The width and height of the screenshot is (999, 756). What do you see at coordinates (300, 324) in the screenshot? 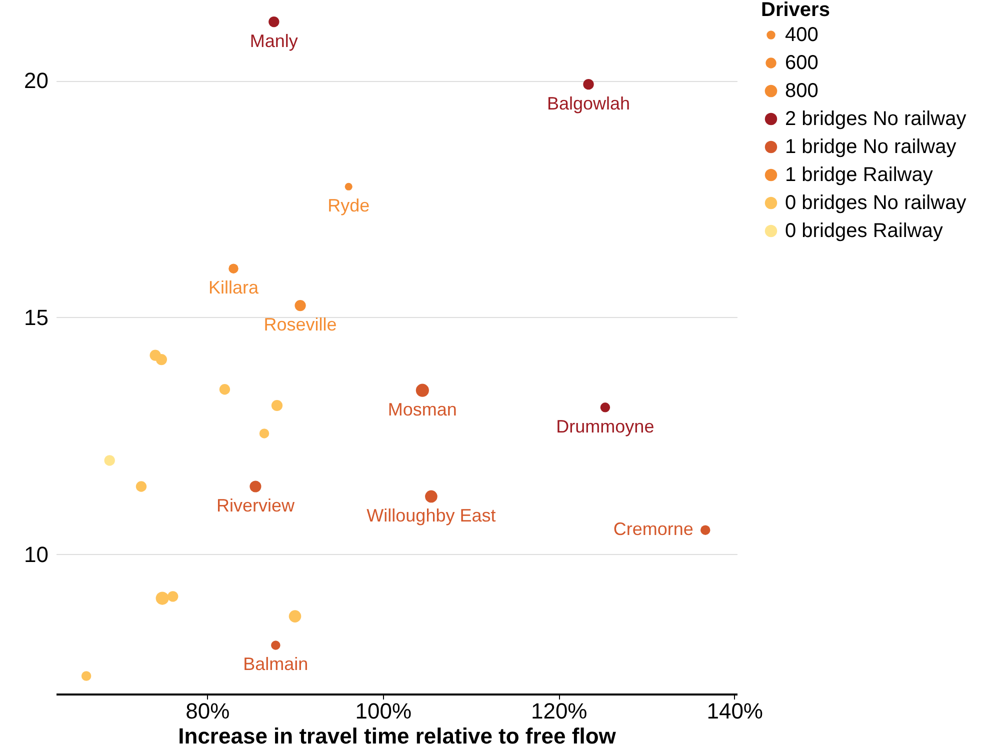
I see `annotation: Roseville` at bounding box center [300, 324].